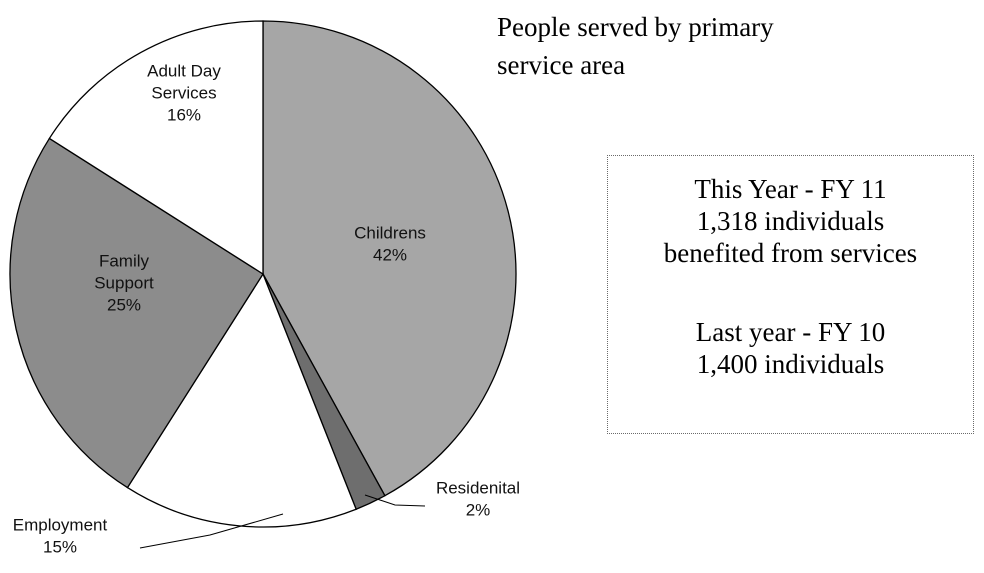  Describe the element at coordinates (241, 400) in the screenshot. I see `pie-slice-employment` at that location.